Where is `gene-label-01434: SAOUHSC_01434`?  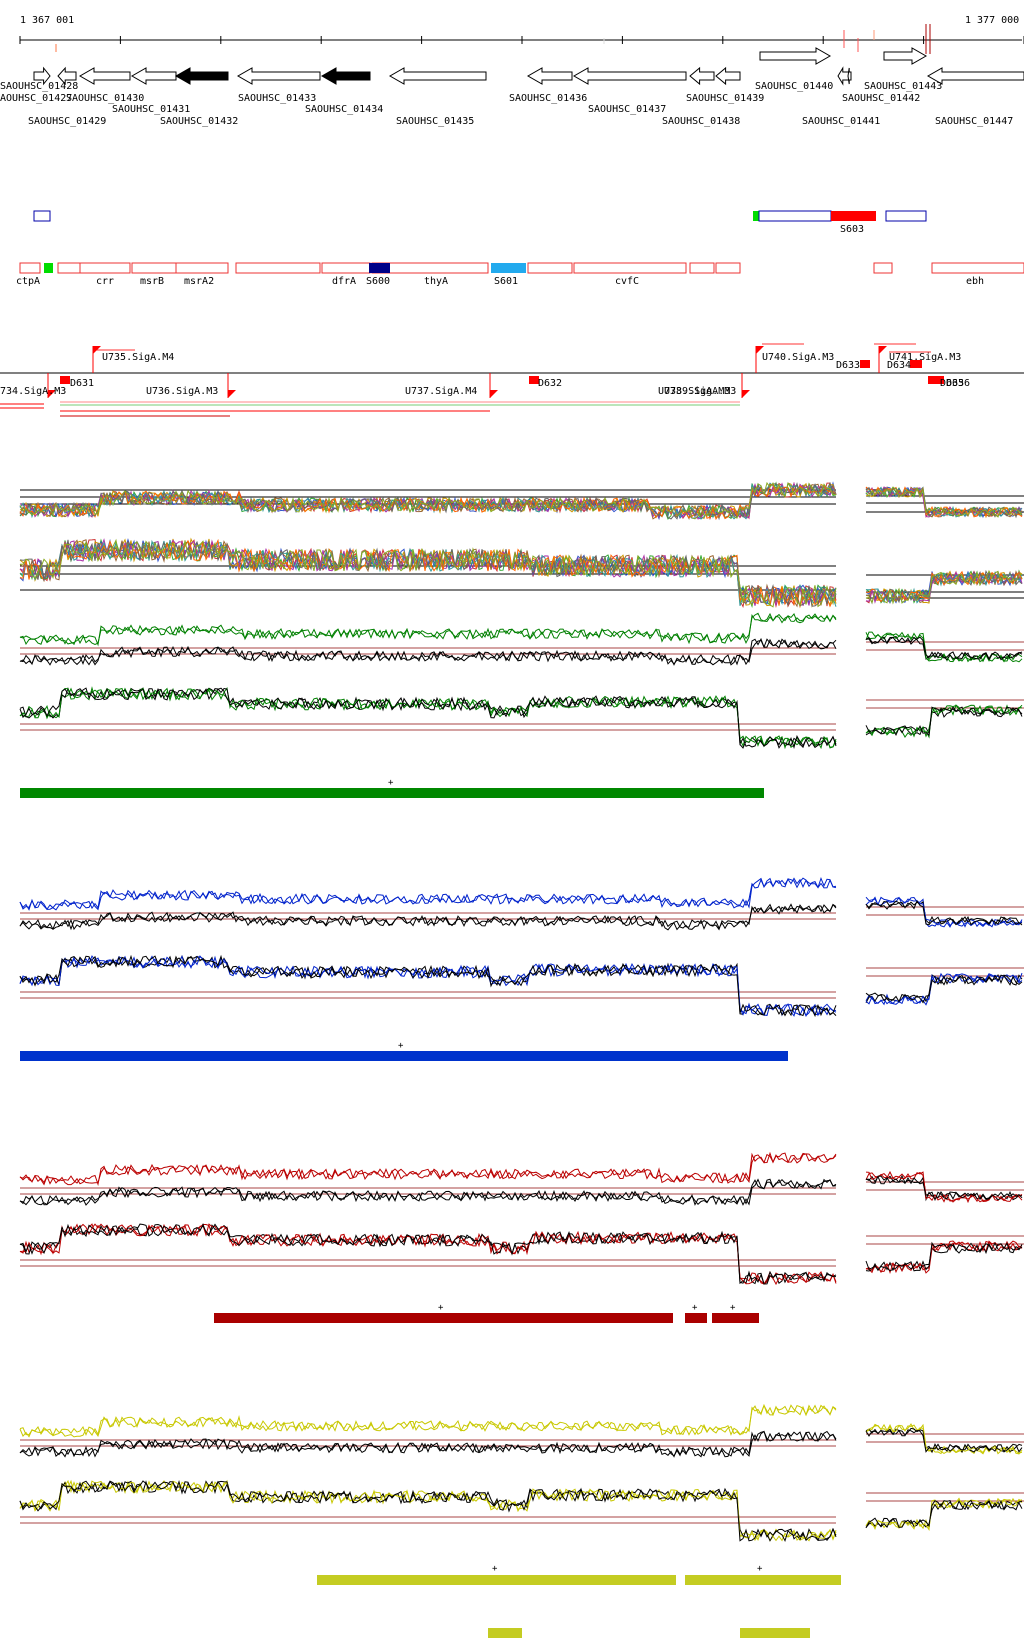 gene-label-01434: SAOUHSC_01434 is located at coordinates (344, 109).